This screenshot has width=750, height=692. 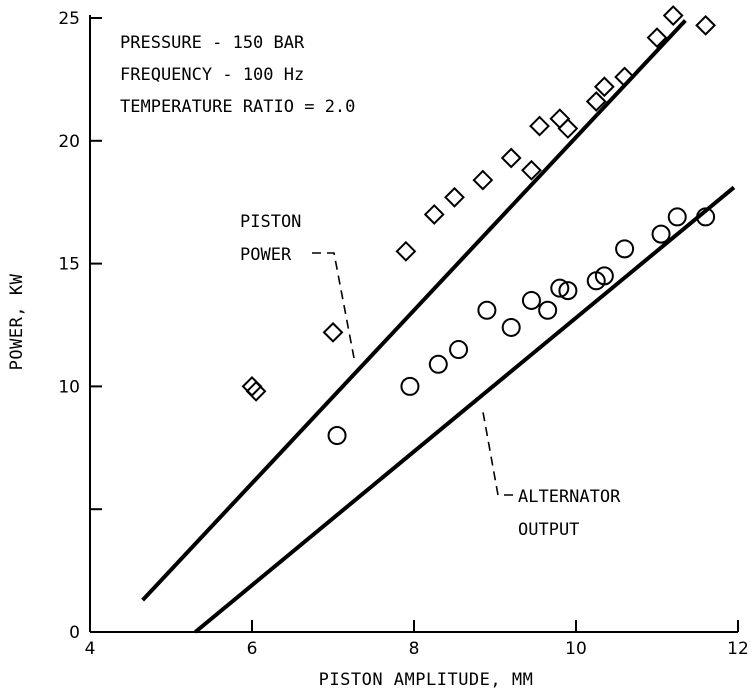 What do you see at coordinates (17, 321) in the screenshot?
I see `y-axis-label: POWER, KW` at bounding box center [17, 321].